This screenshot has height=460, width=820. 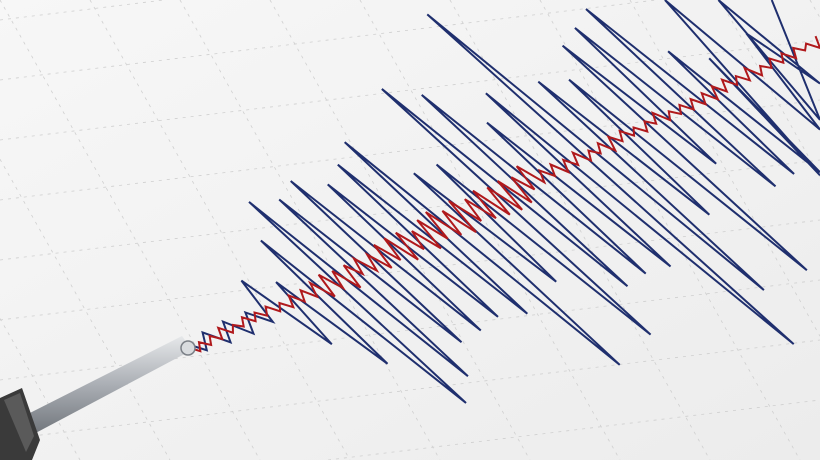 I want to click on recording-pen, so click(x=98, y=398).